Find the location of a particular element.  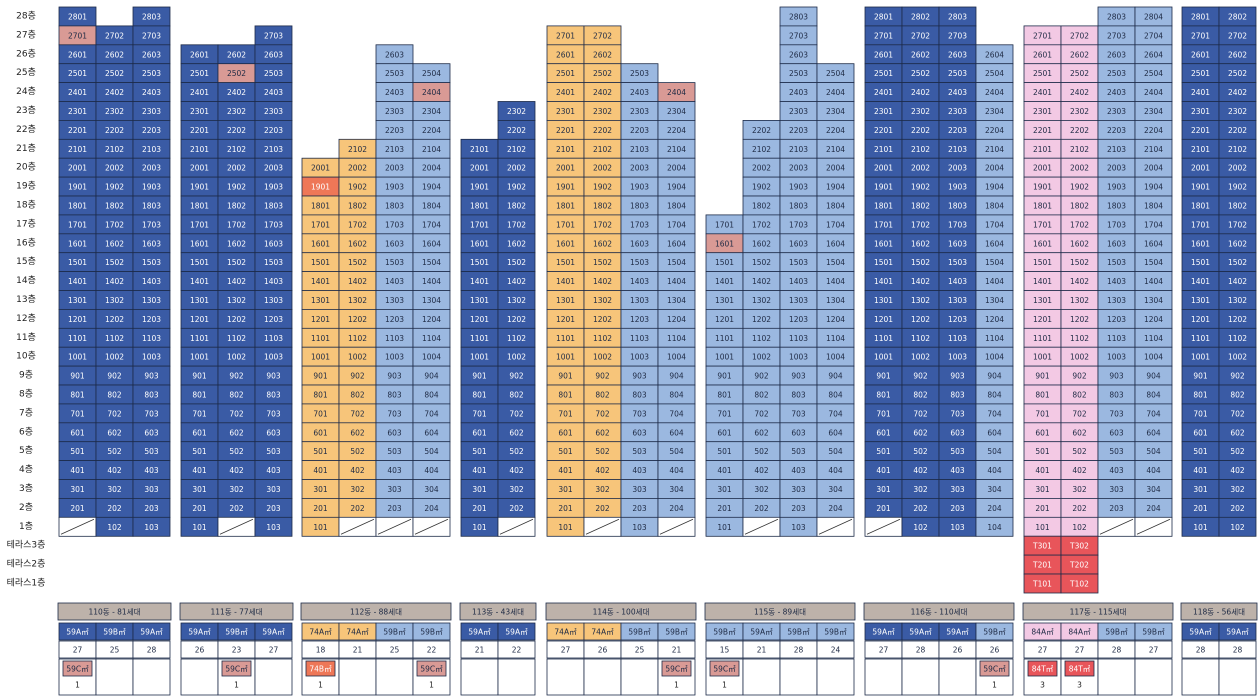

unit-111-603-label: 603 is located at coordinates (273, 432).